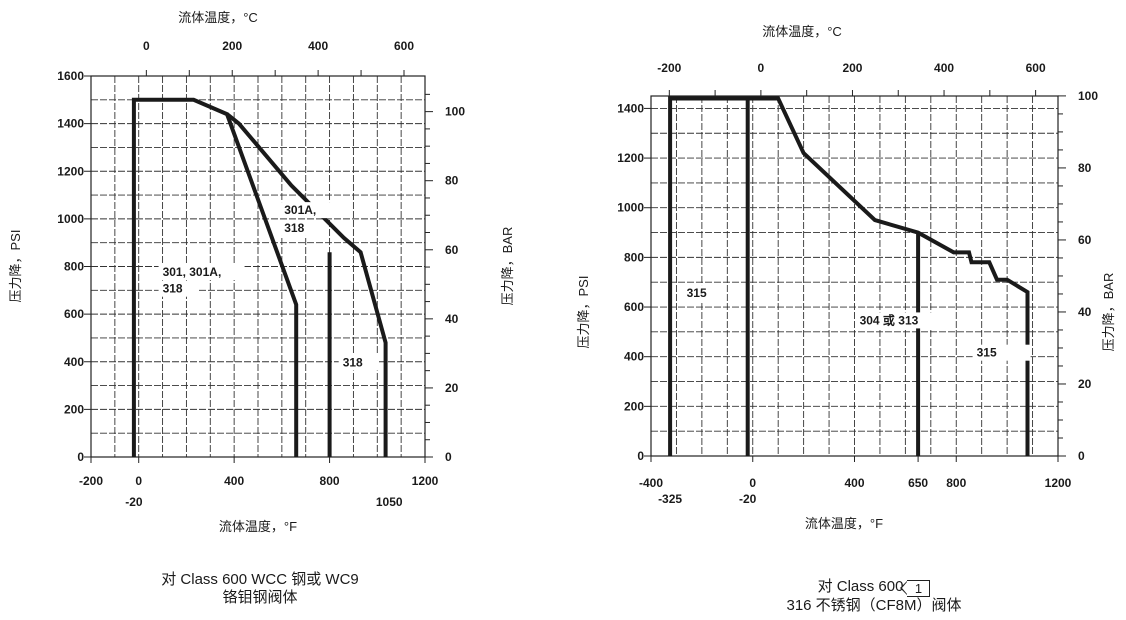 The height and width of the screenshot is (620, 1126). I want to click on chart1-right-axis-title: 压力降，BAR, so click(507, 266).